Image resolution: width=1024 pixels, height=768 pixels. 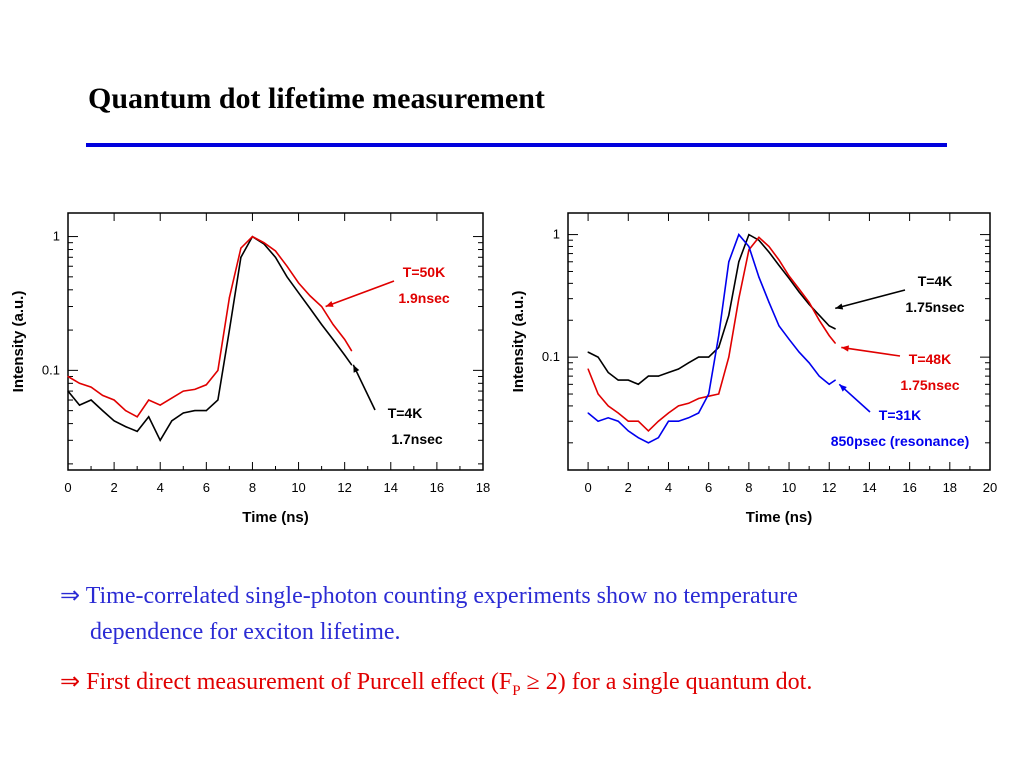 I want to click on x-tick-label: 14, so click(x=391, y=487).